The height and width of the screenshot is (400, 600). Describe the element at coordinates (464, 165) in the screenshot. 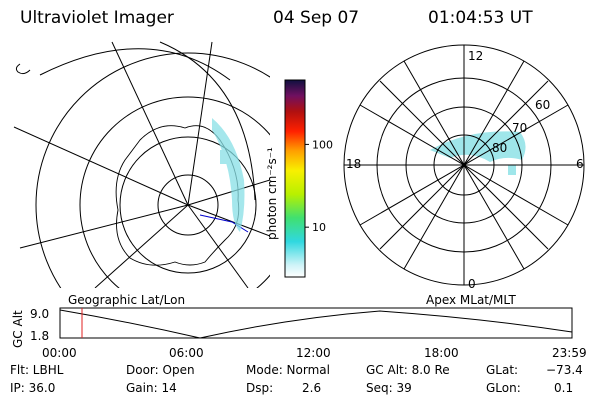

I see `polar-radial` at that location.